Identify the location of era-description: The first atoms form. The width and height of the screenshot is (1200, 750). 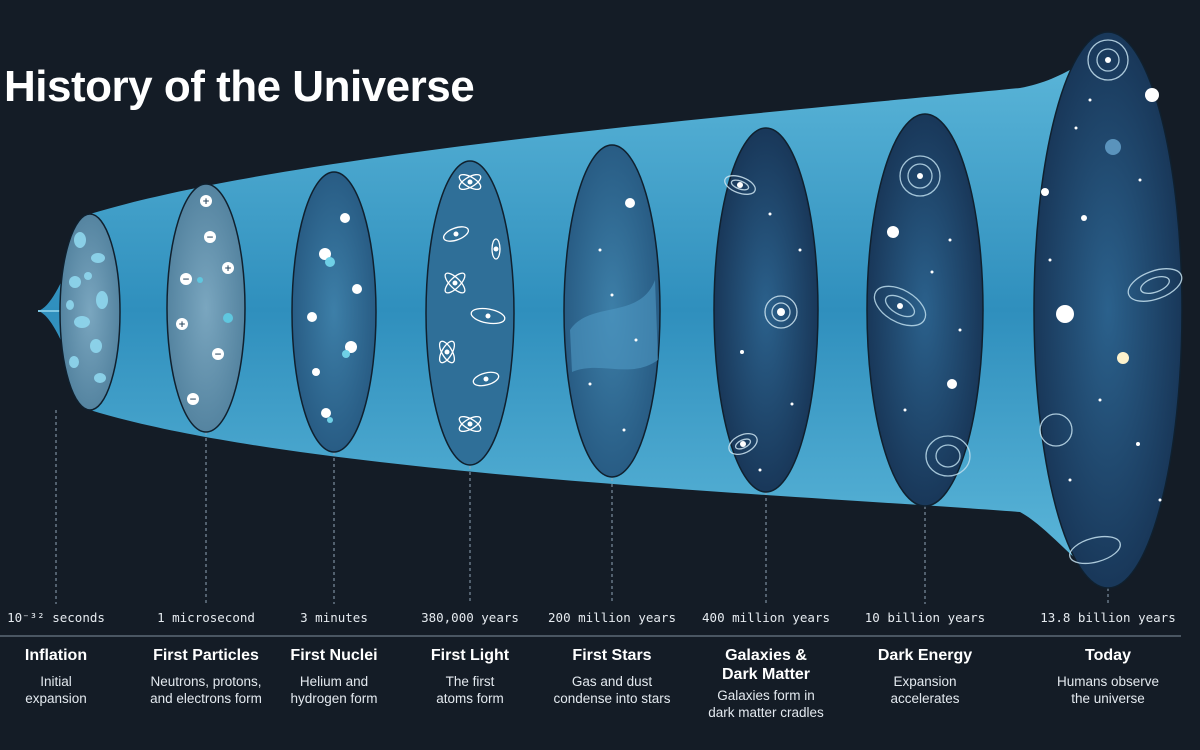
(470, 690).